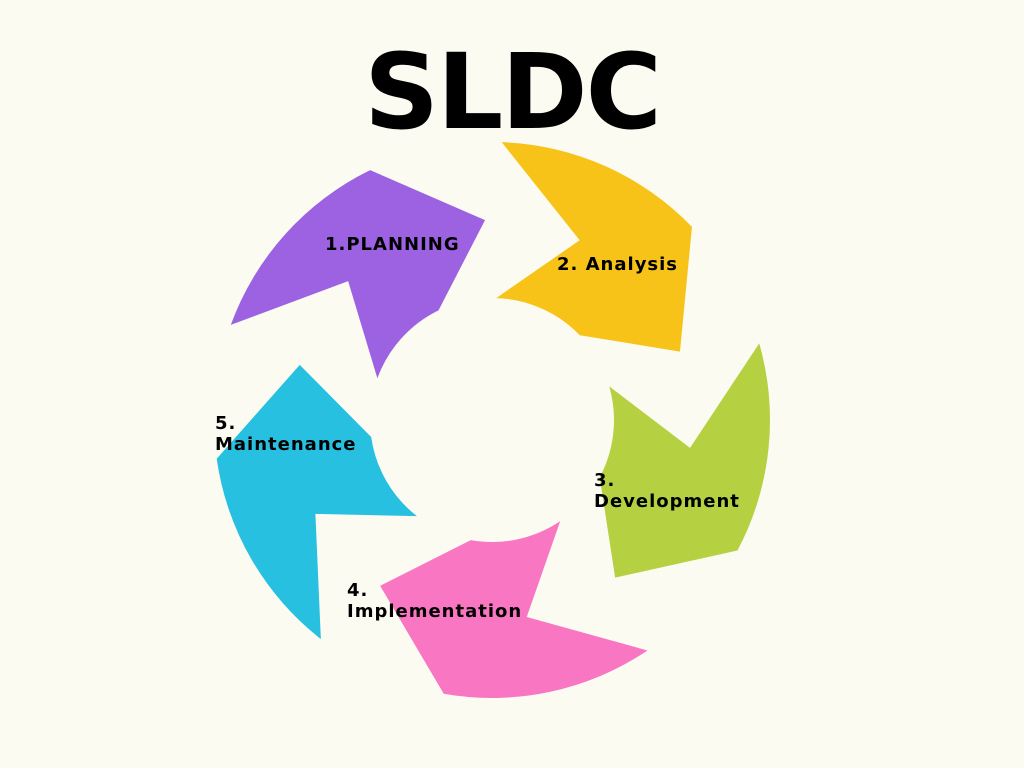 This screenshot has height=768, width=1024. I want to click on phase-development-segment, so click(684, 460).